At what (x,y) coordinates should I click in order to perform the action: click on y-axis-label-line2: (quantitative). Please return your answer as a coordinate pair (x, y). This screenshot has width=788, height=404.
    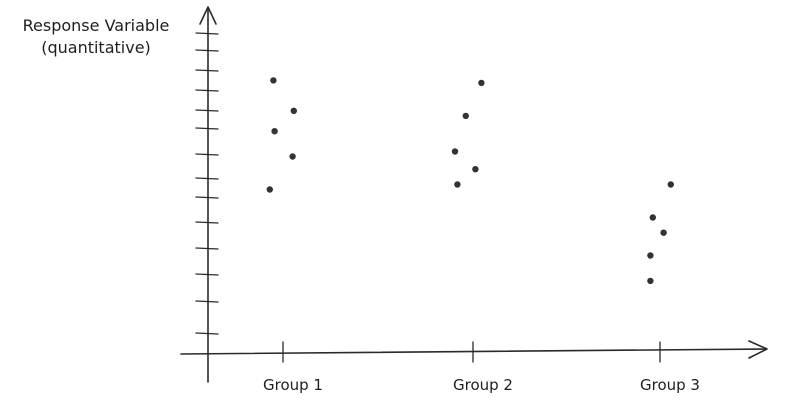
    Looking at the image, I should click on (96, 47).